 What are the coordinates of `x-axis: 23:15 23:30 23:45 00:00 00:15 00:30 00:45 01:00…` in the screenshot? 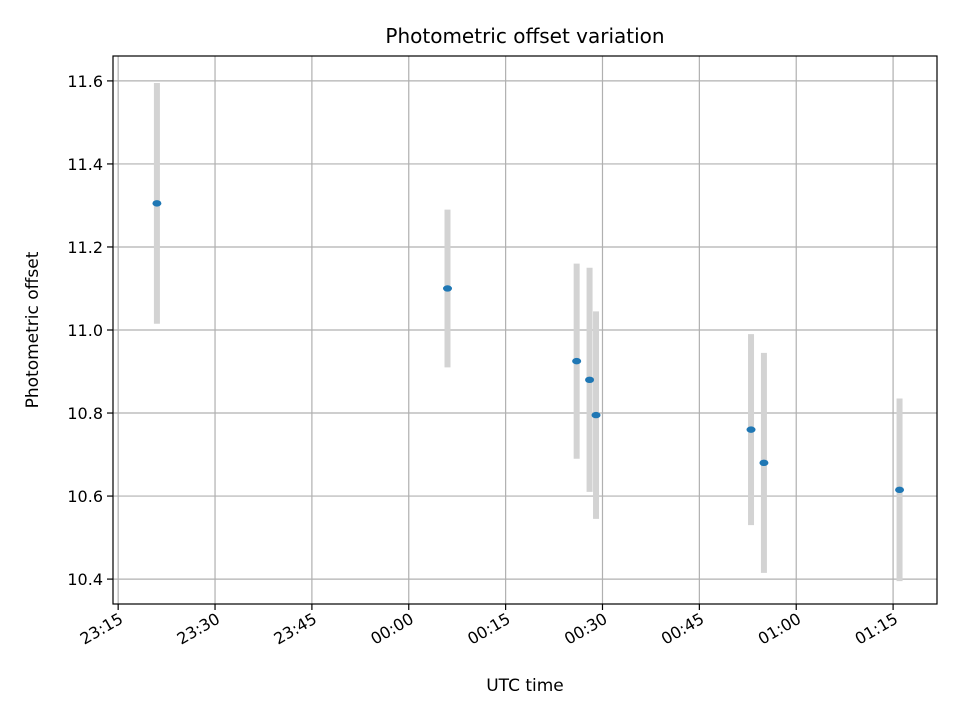 It's located at (489, 626).